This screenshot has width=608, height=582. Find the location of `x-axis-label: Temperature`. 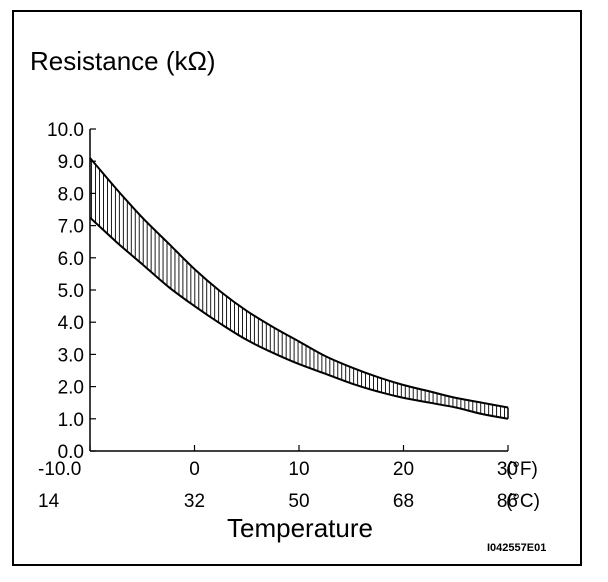

x-axis-label: Temperature is located at coordinates (300, 528).